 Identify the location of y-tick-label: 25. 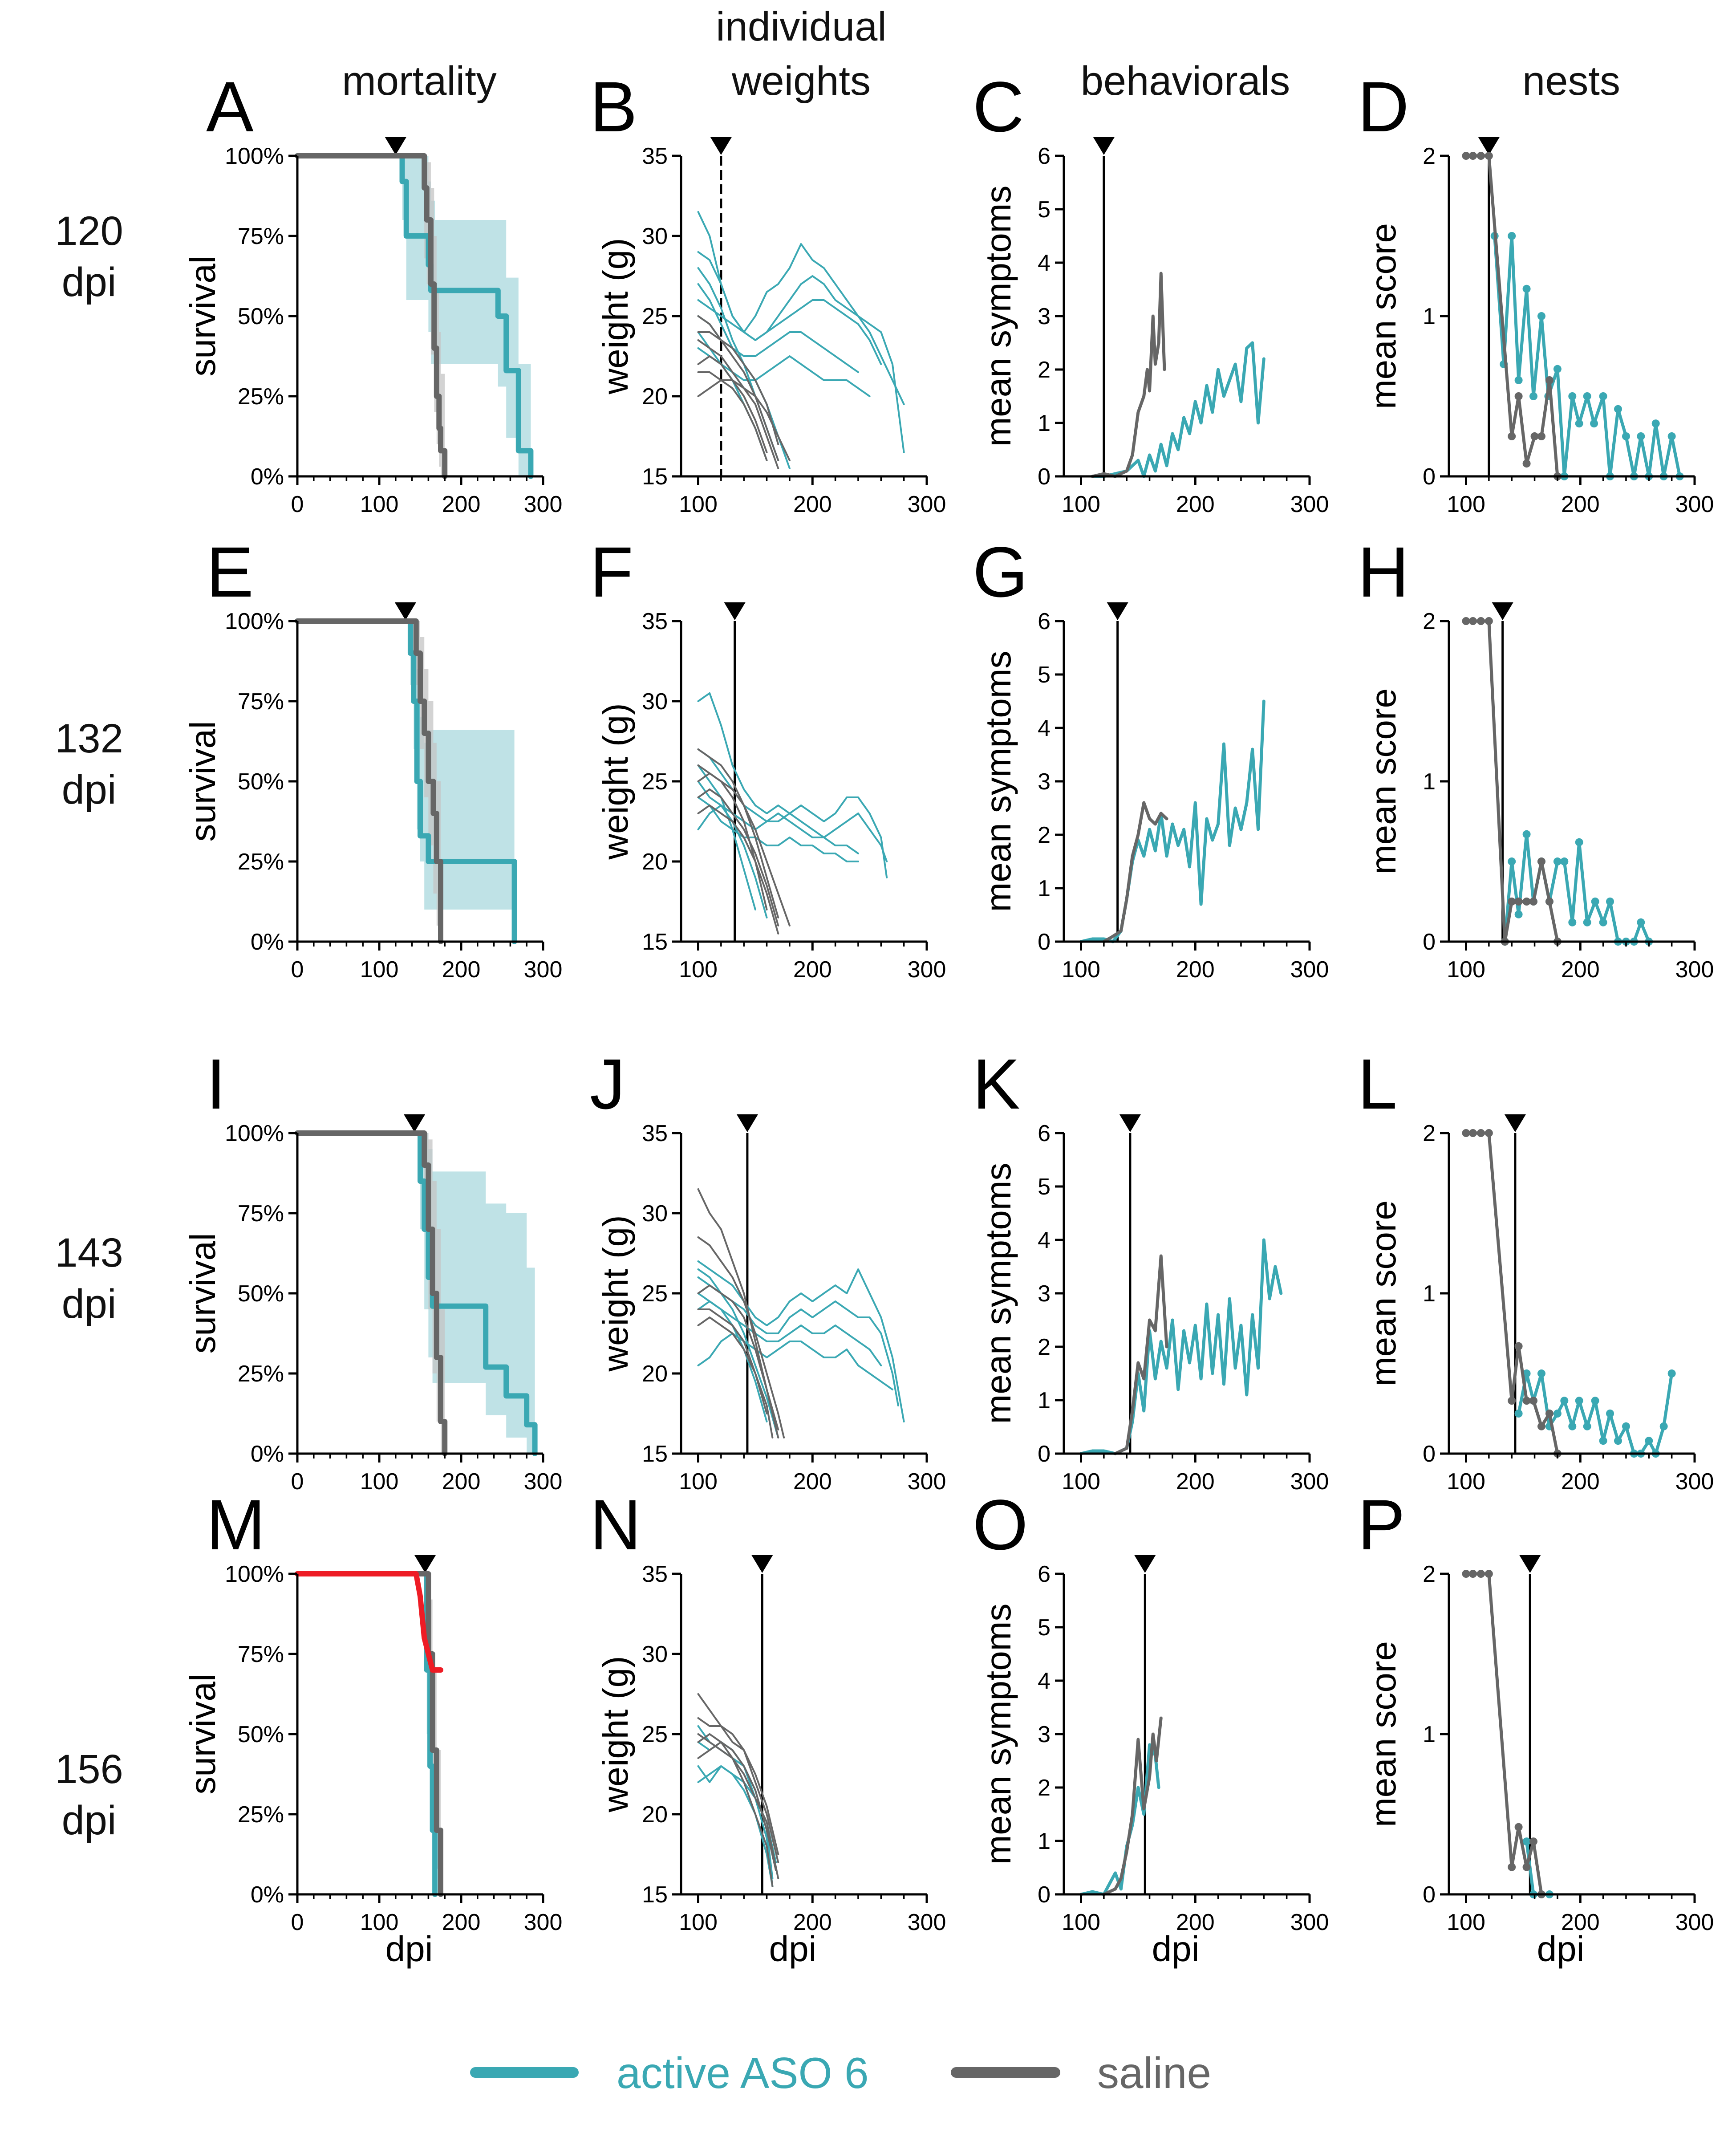
(655, 1294).